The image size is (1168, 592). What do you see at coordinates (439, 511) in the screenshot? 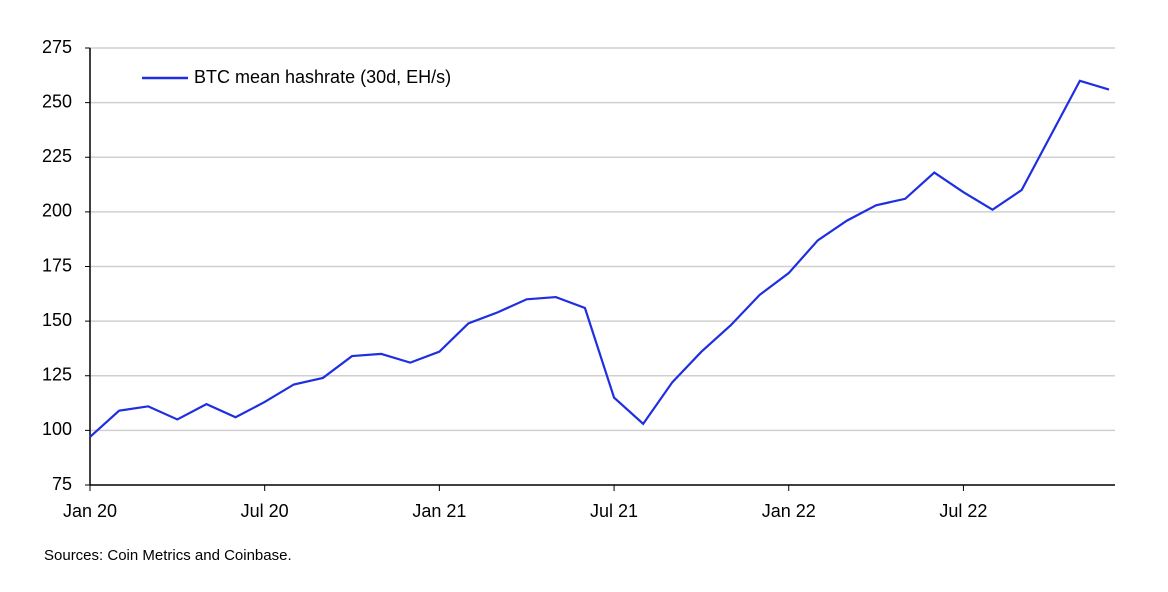
I see `x-tick-label: Jan 21` at bounding box center [439, 511].